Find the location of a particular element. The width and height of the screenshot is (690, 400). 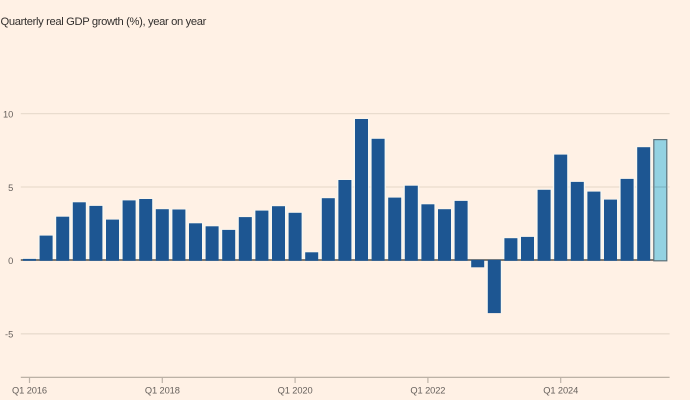

svg-text: Q1 2020 is located at coordinates (295, 391).